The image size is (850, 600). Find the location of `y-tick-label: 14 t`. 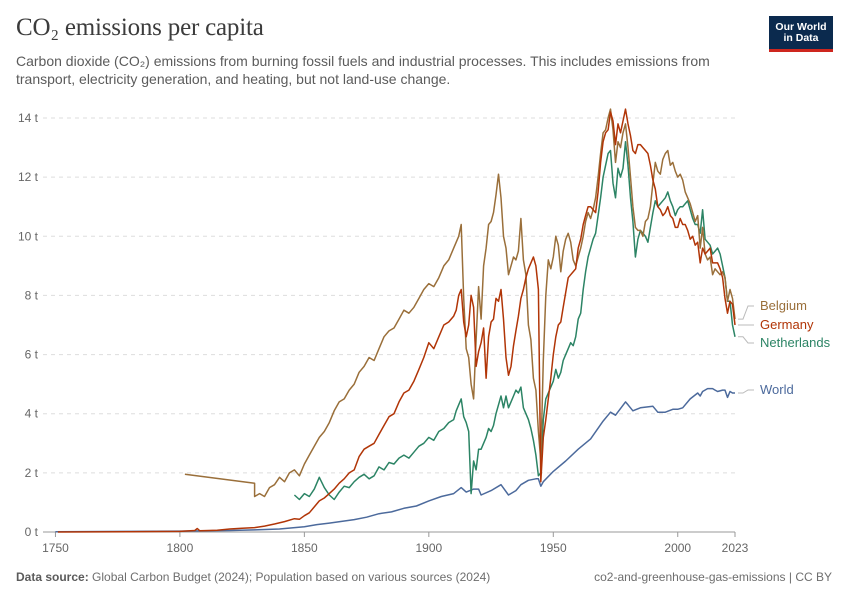

y-tick-label: 14 t is located at coordinates (28, 118).